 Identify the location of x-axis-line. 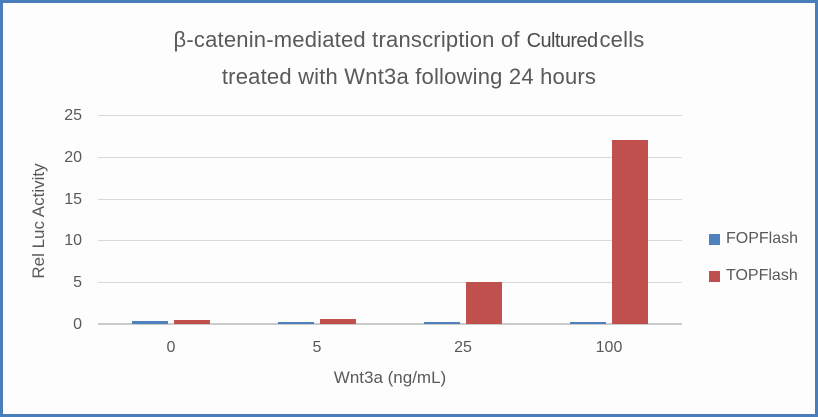
(390, 324).